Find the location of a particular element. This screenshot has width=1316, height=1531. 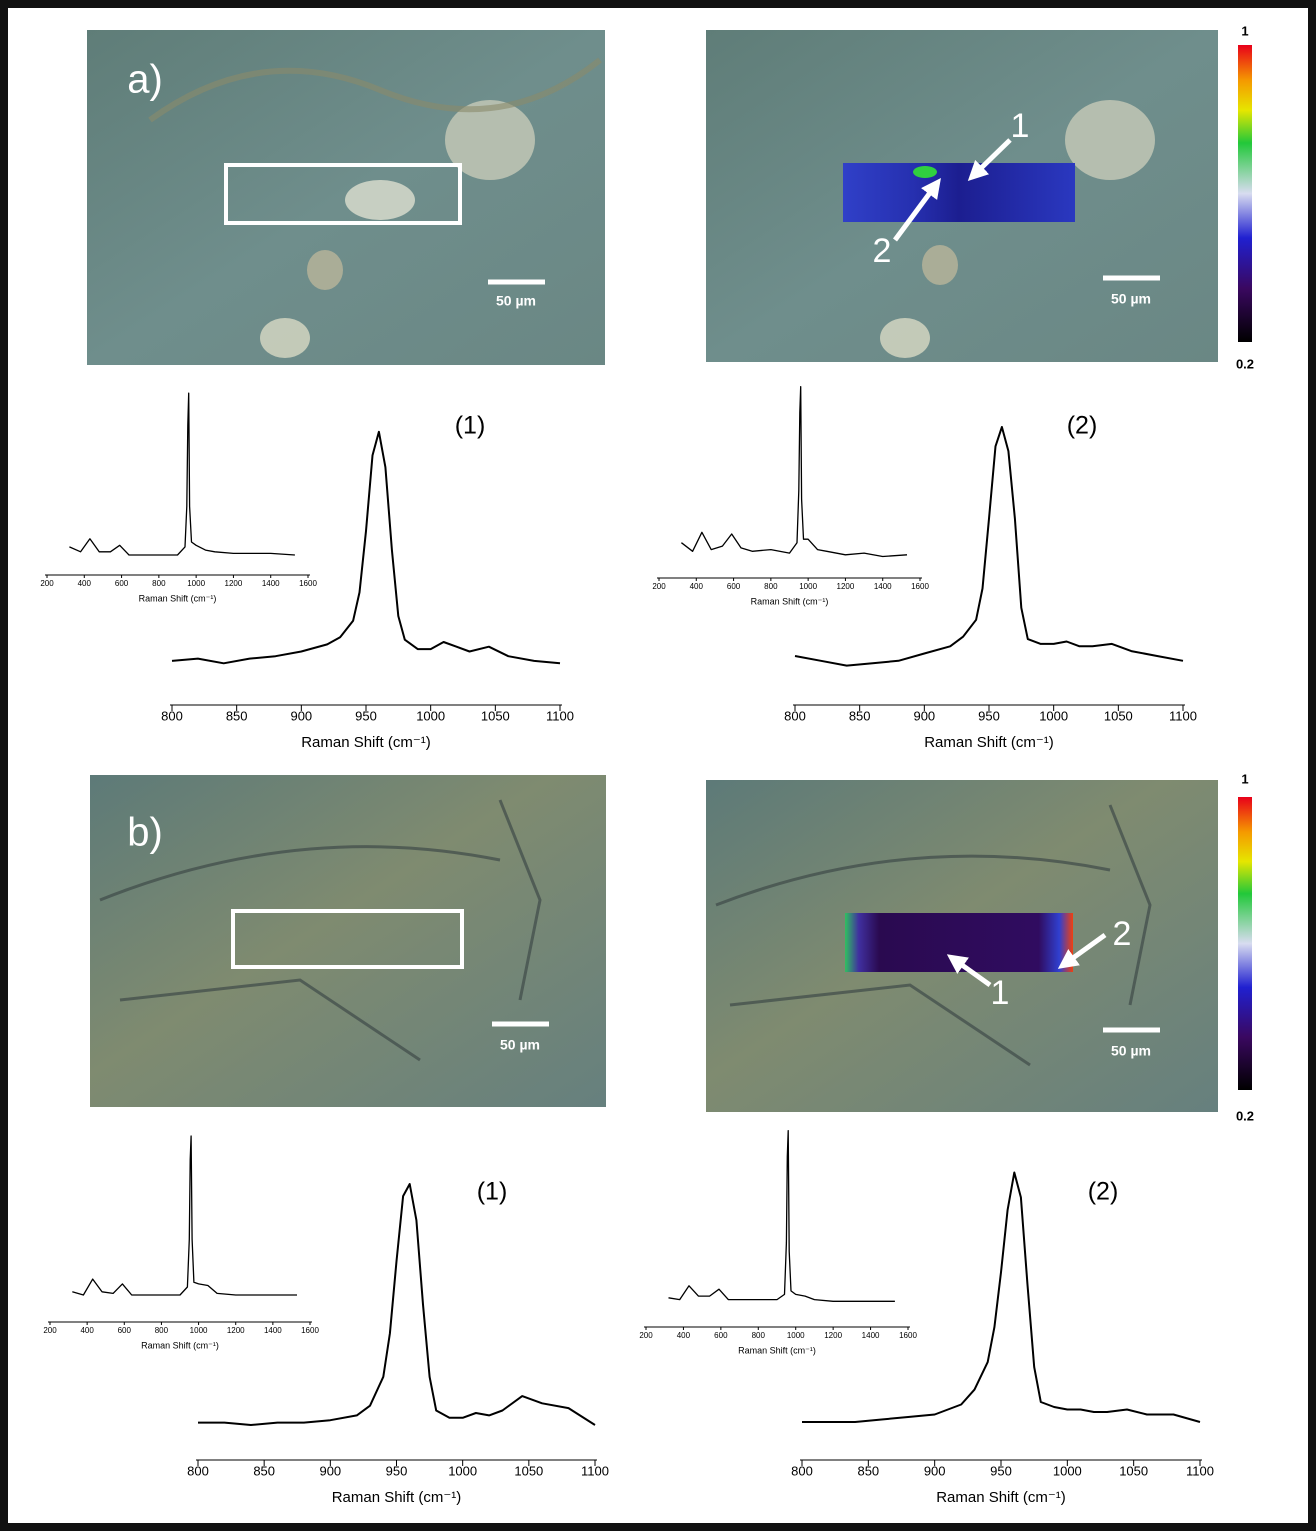

micrograph-b-right: 2 1 50 µm is located at coordinates (962, 946).